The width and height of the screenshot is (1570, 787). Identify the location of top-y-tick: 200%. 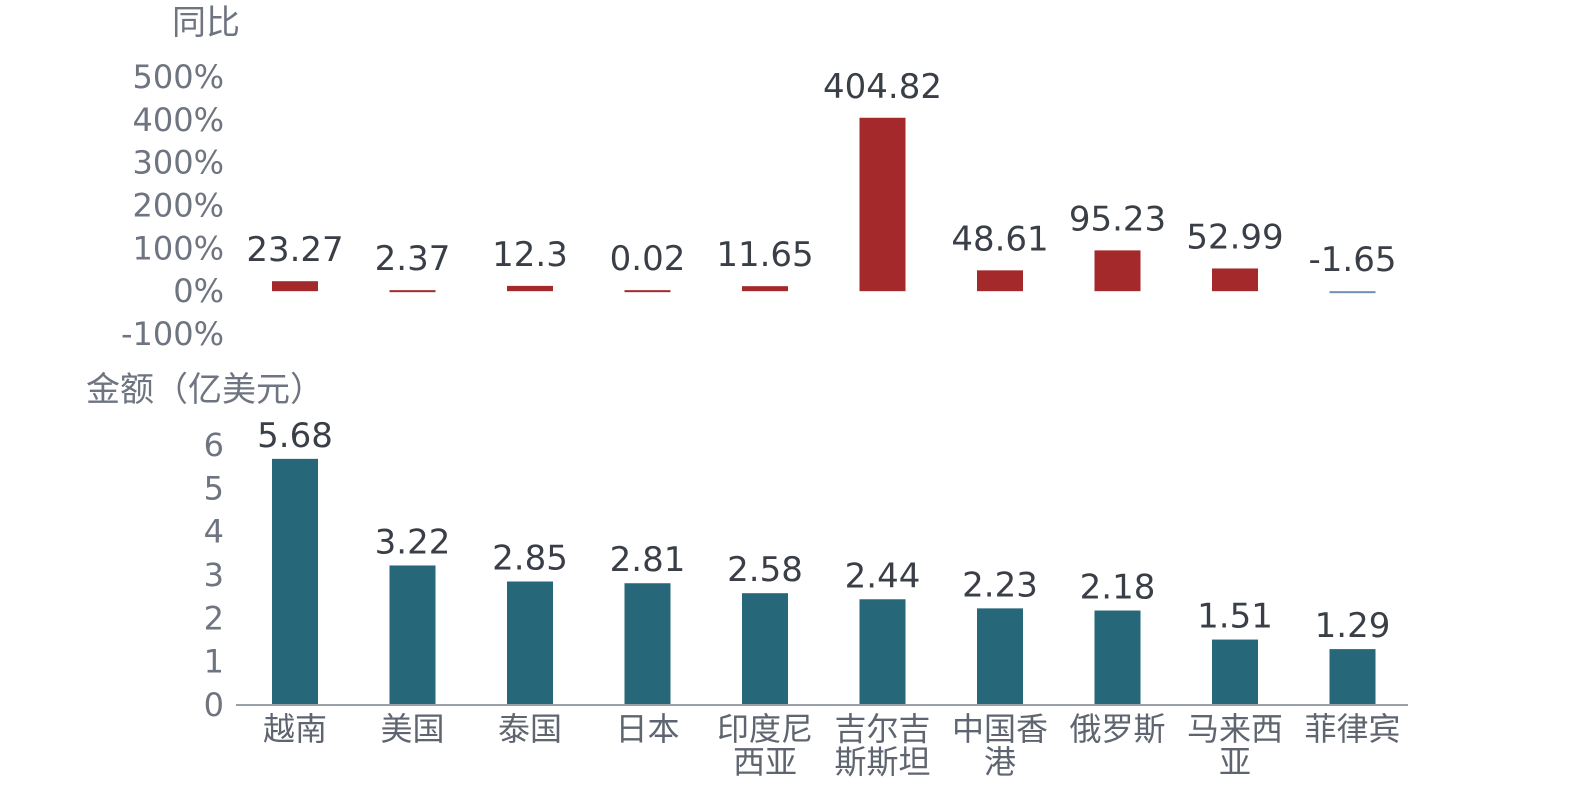
(178, 206).